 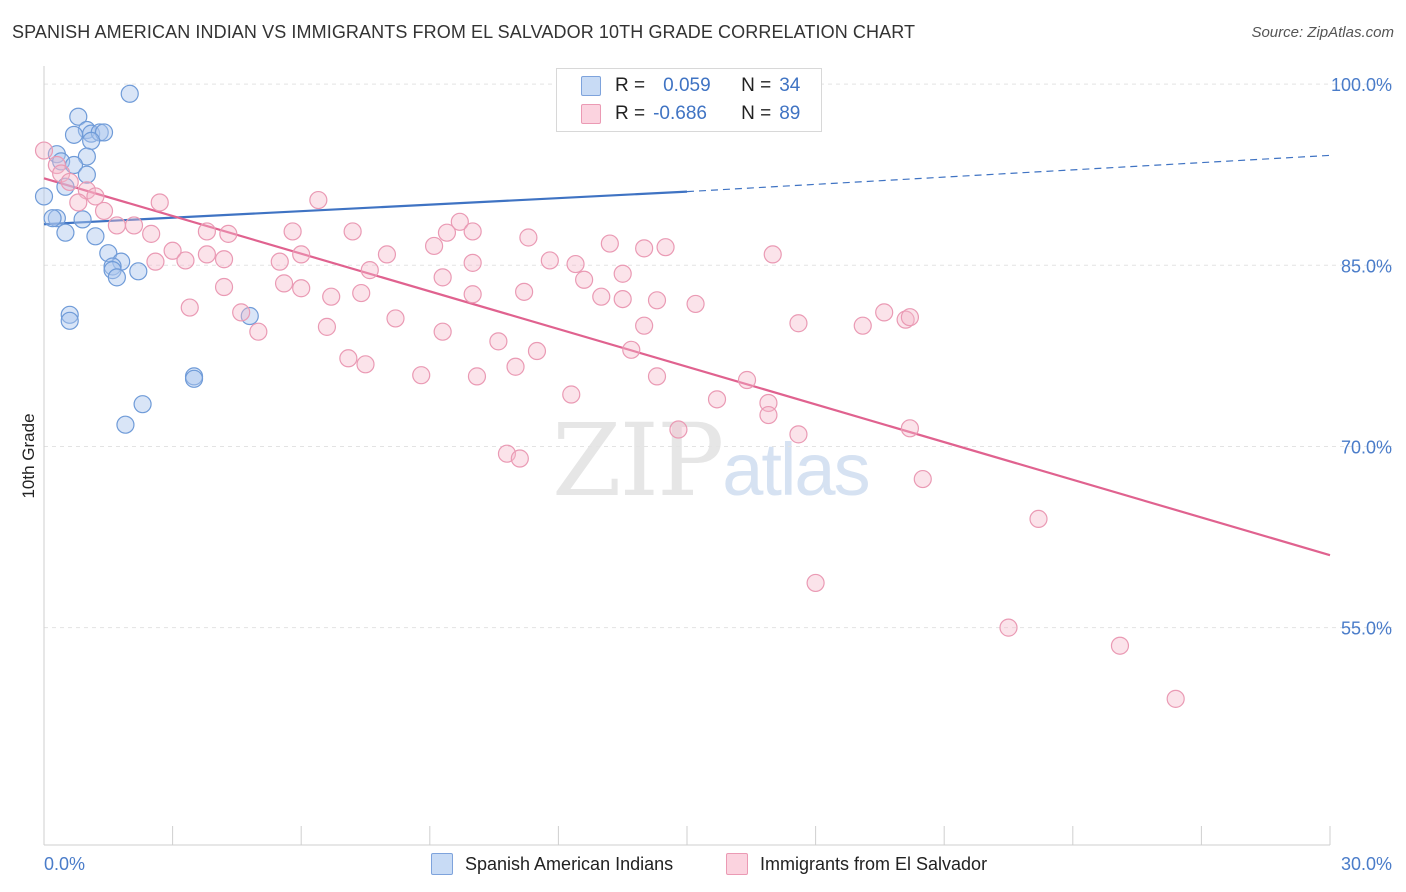 I want to click on n-value: 34, so click(x=790, y=85).